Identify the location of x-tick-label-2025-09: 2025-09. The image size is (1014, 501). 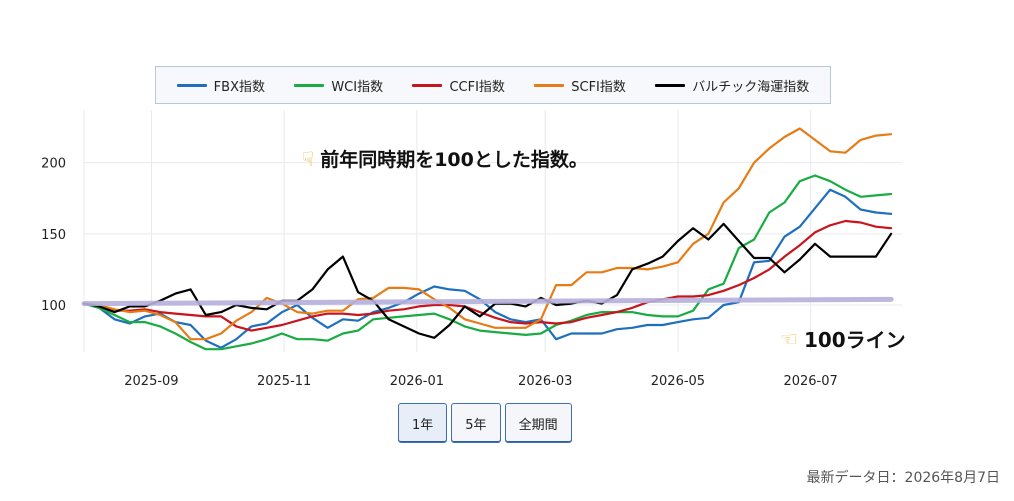
(151, 381).